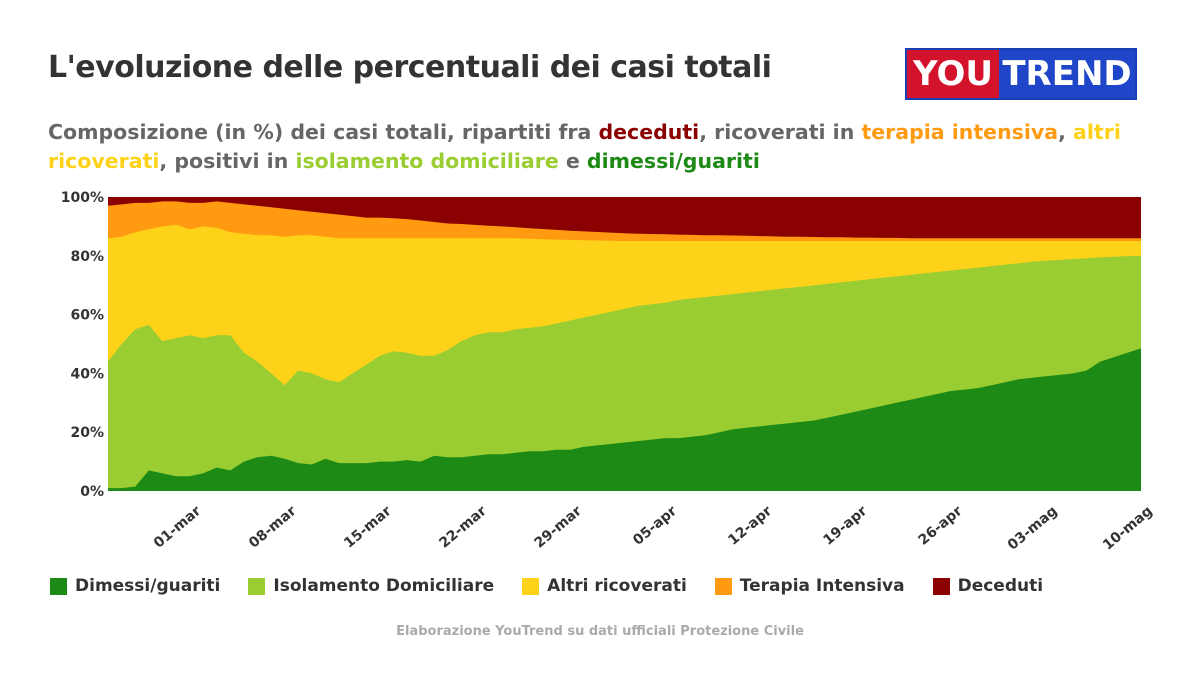  I want to click on legend-label: Terapia Intensiva, so click(822, 586).